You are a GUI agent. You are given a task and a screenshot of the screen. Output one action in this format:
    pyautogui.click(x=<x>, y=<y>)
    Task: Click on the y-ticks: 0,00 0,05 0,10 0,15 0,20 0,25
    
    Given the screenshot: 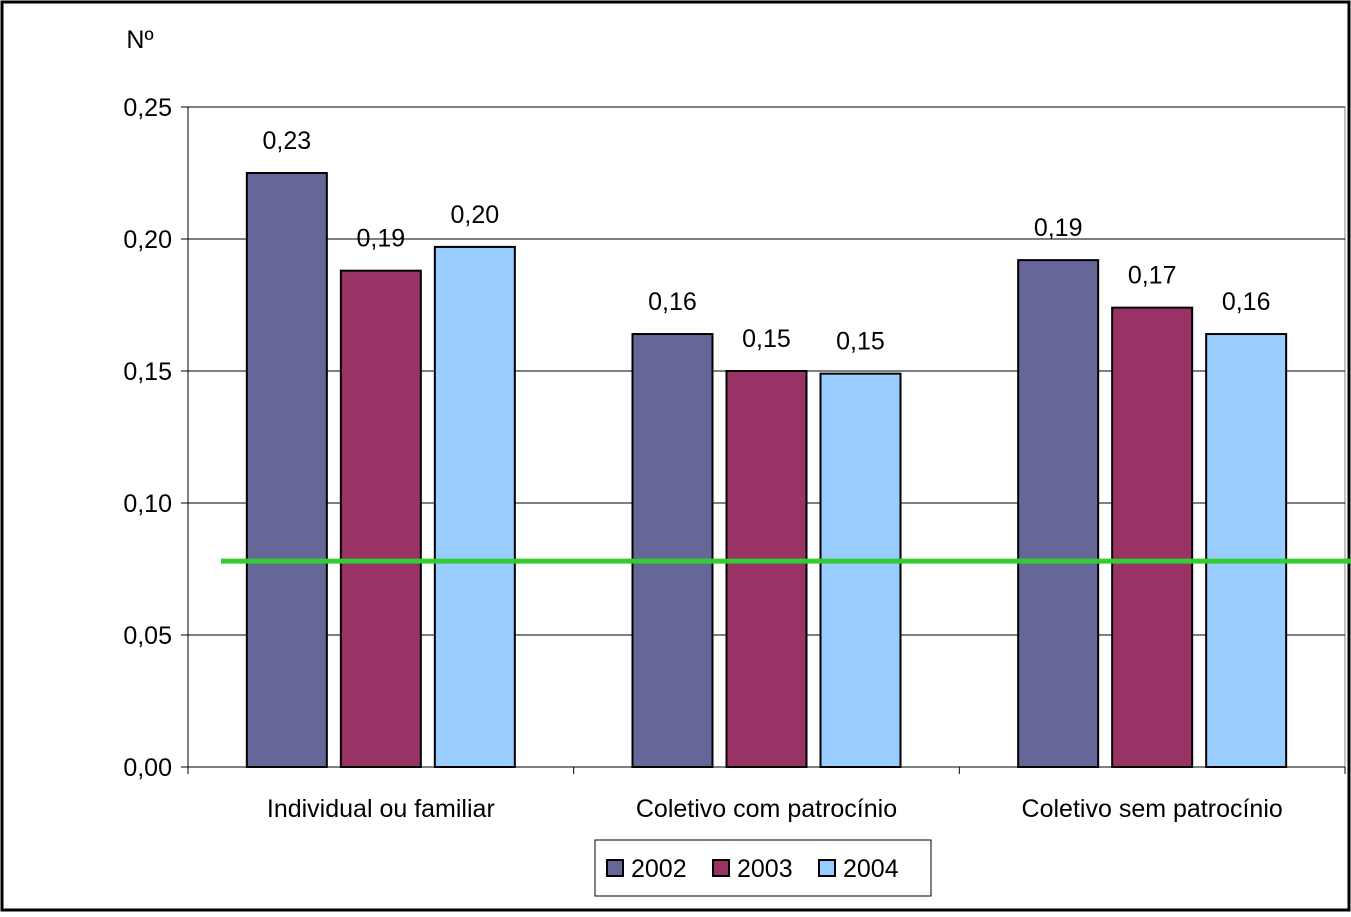 What is the action you would take?
    pyautogui.click(x=155, y=438)
    